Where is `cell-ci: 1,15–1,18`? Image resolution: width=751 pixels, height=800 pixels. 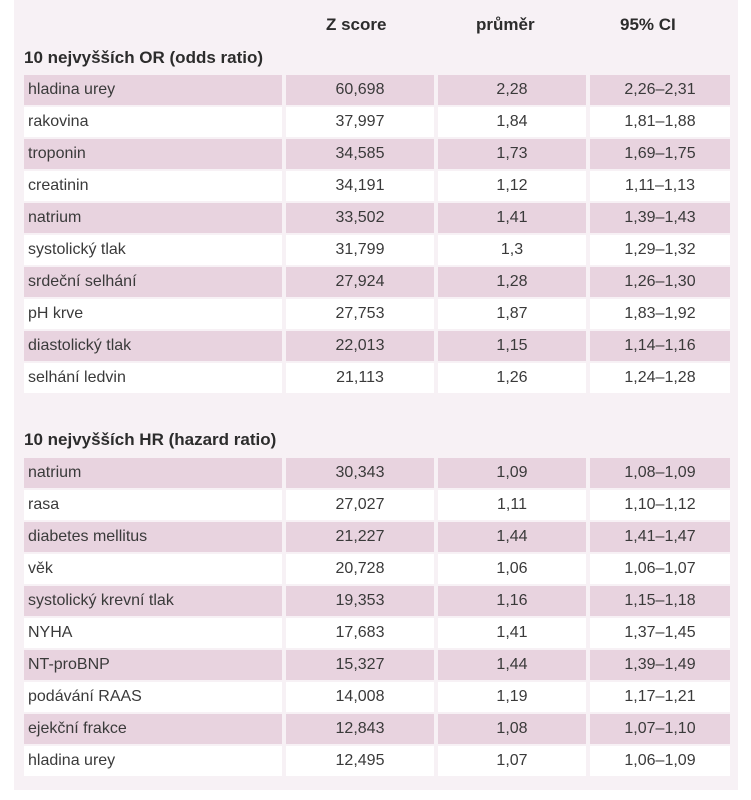
cell-ci: 1,15–1,18 is located at coordinates (660, 601).